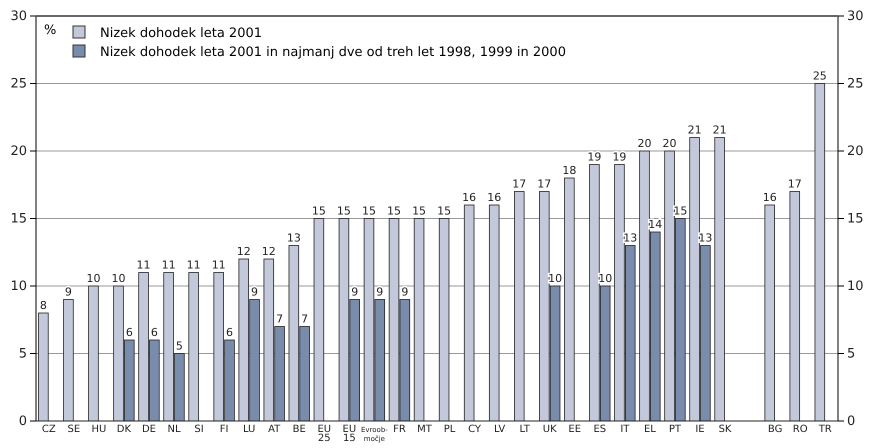 This screenshot has width=873, height=448. I want to click on x-tick-label: CY, so click(475, 429).